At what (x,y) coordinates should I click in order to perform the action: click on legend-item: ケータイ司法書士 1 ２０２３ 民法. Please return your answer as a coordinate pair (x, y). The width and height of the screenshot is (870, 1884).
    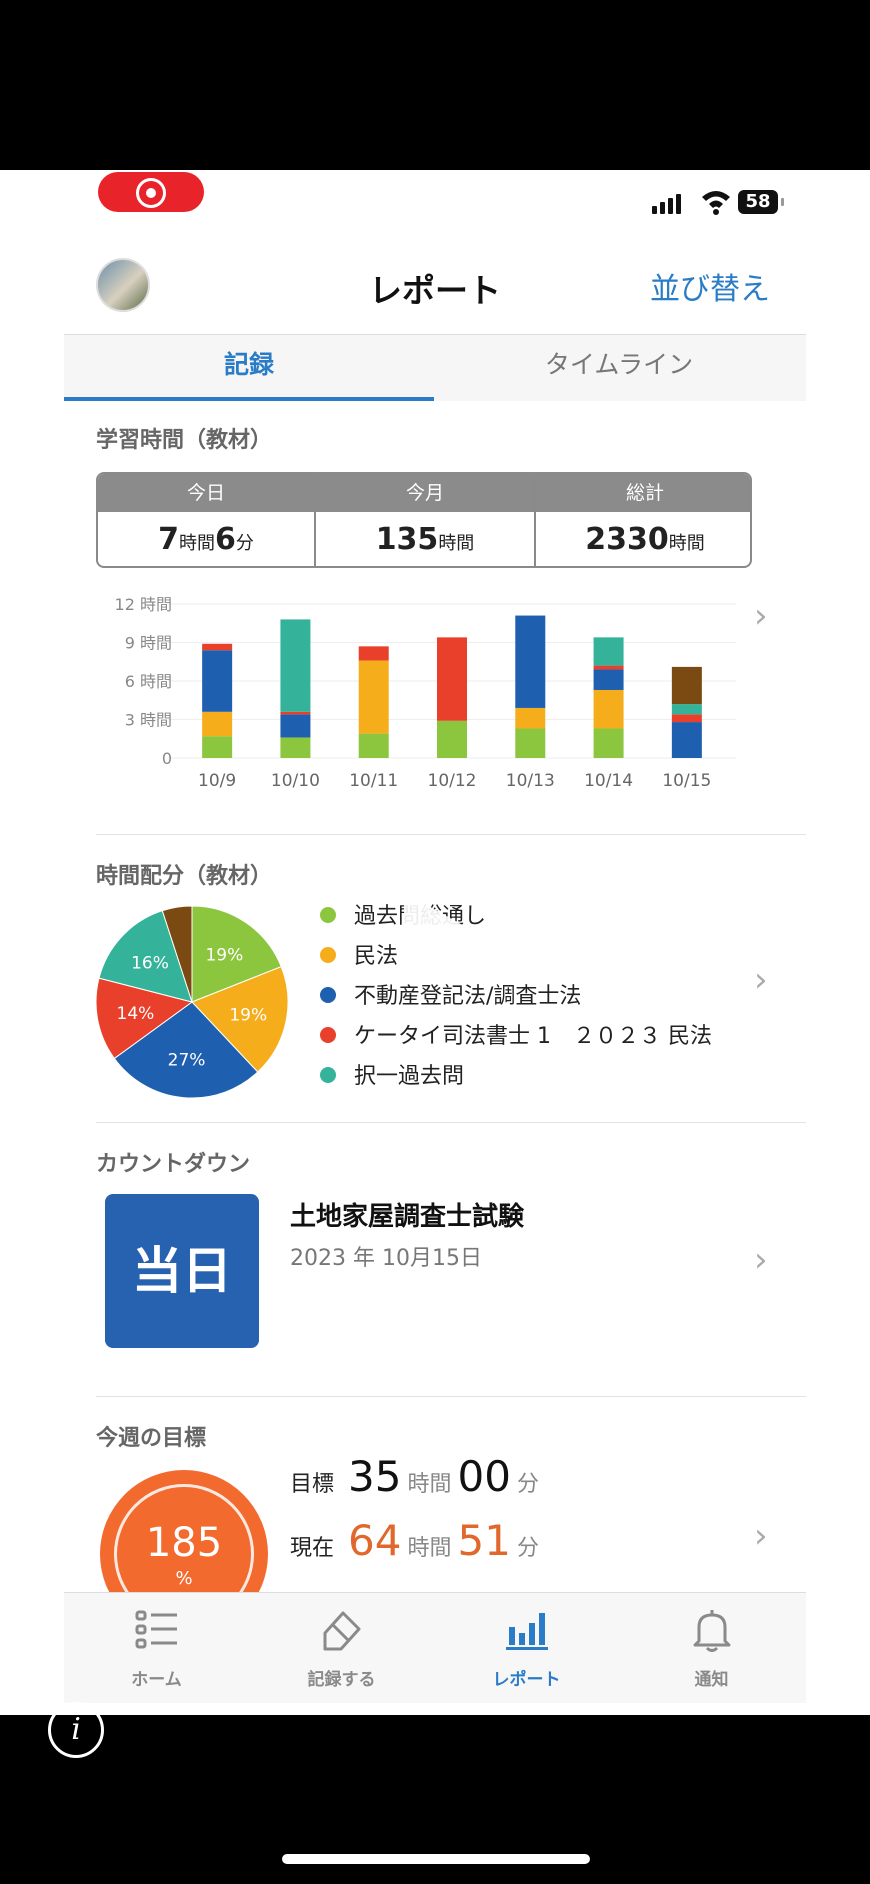
    Looking at the image, I should click on (516, 1038).